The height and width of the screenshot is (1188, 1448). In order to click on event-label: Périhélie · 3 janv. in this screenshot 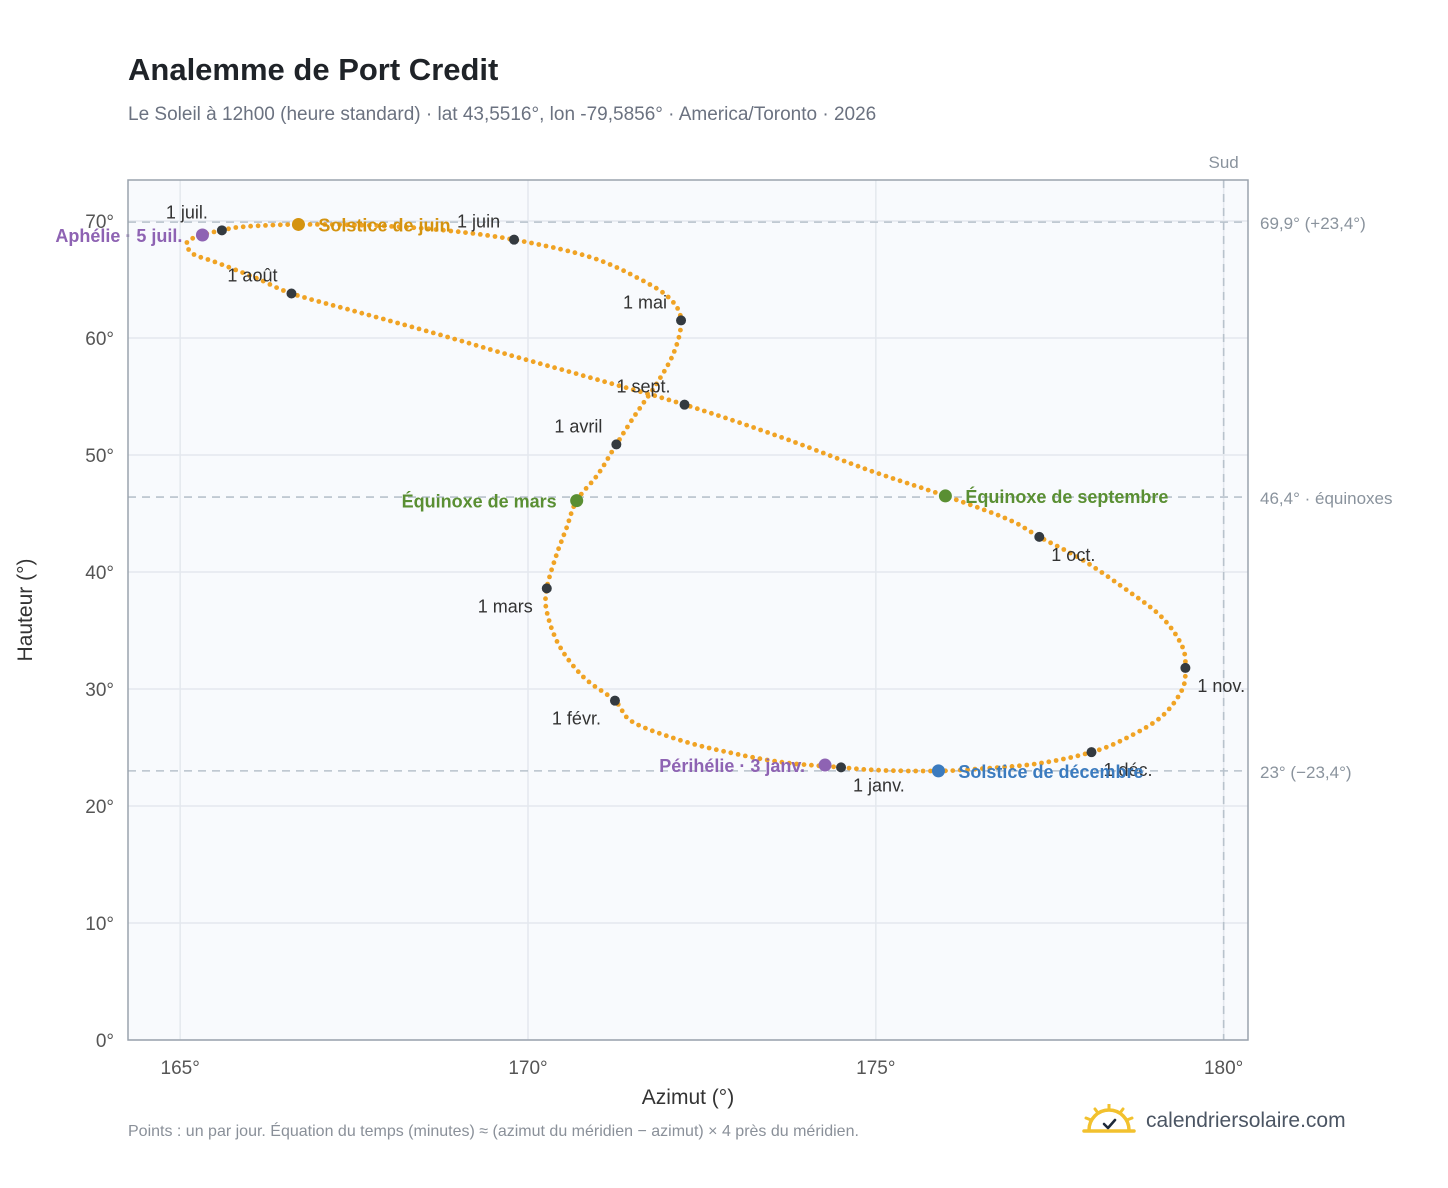, I will do `click(732, 766)`.